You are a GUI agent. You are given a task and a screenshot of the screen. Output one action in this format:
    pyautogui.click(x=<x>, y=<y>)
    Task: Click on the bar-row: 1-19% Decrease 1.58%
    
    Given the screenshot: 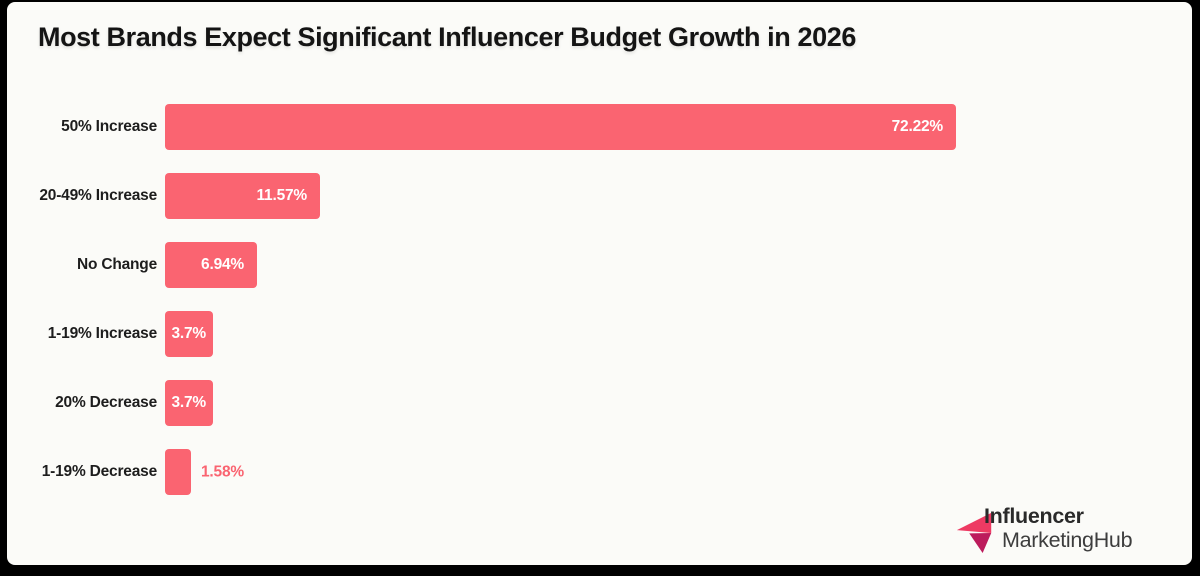 What is the action you would take?
    pyautogui.click(x=599, y=472)
    